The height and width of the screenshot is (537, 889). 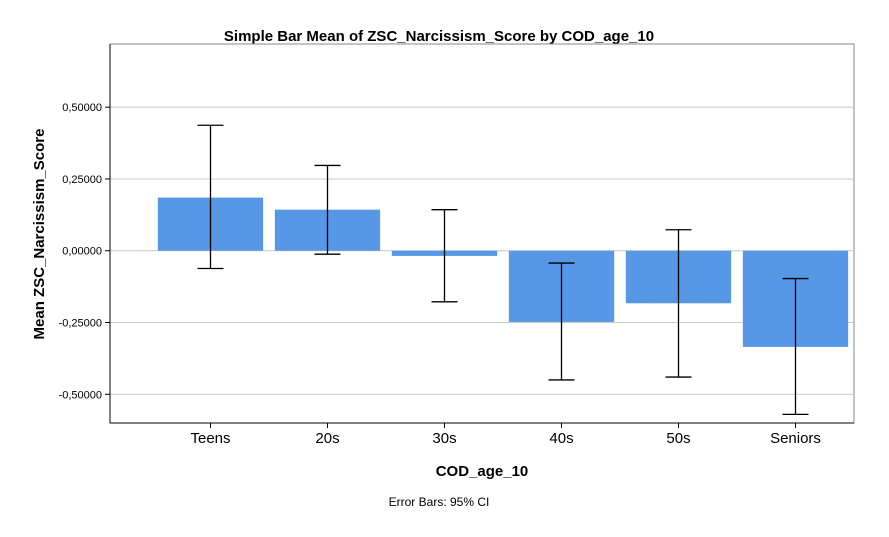 I want to click on x-tick-label: 50s, so click(x=678, y=438).